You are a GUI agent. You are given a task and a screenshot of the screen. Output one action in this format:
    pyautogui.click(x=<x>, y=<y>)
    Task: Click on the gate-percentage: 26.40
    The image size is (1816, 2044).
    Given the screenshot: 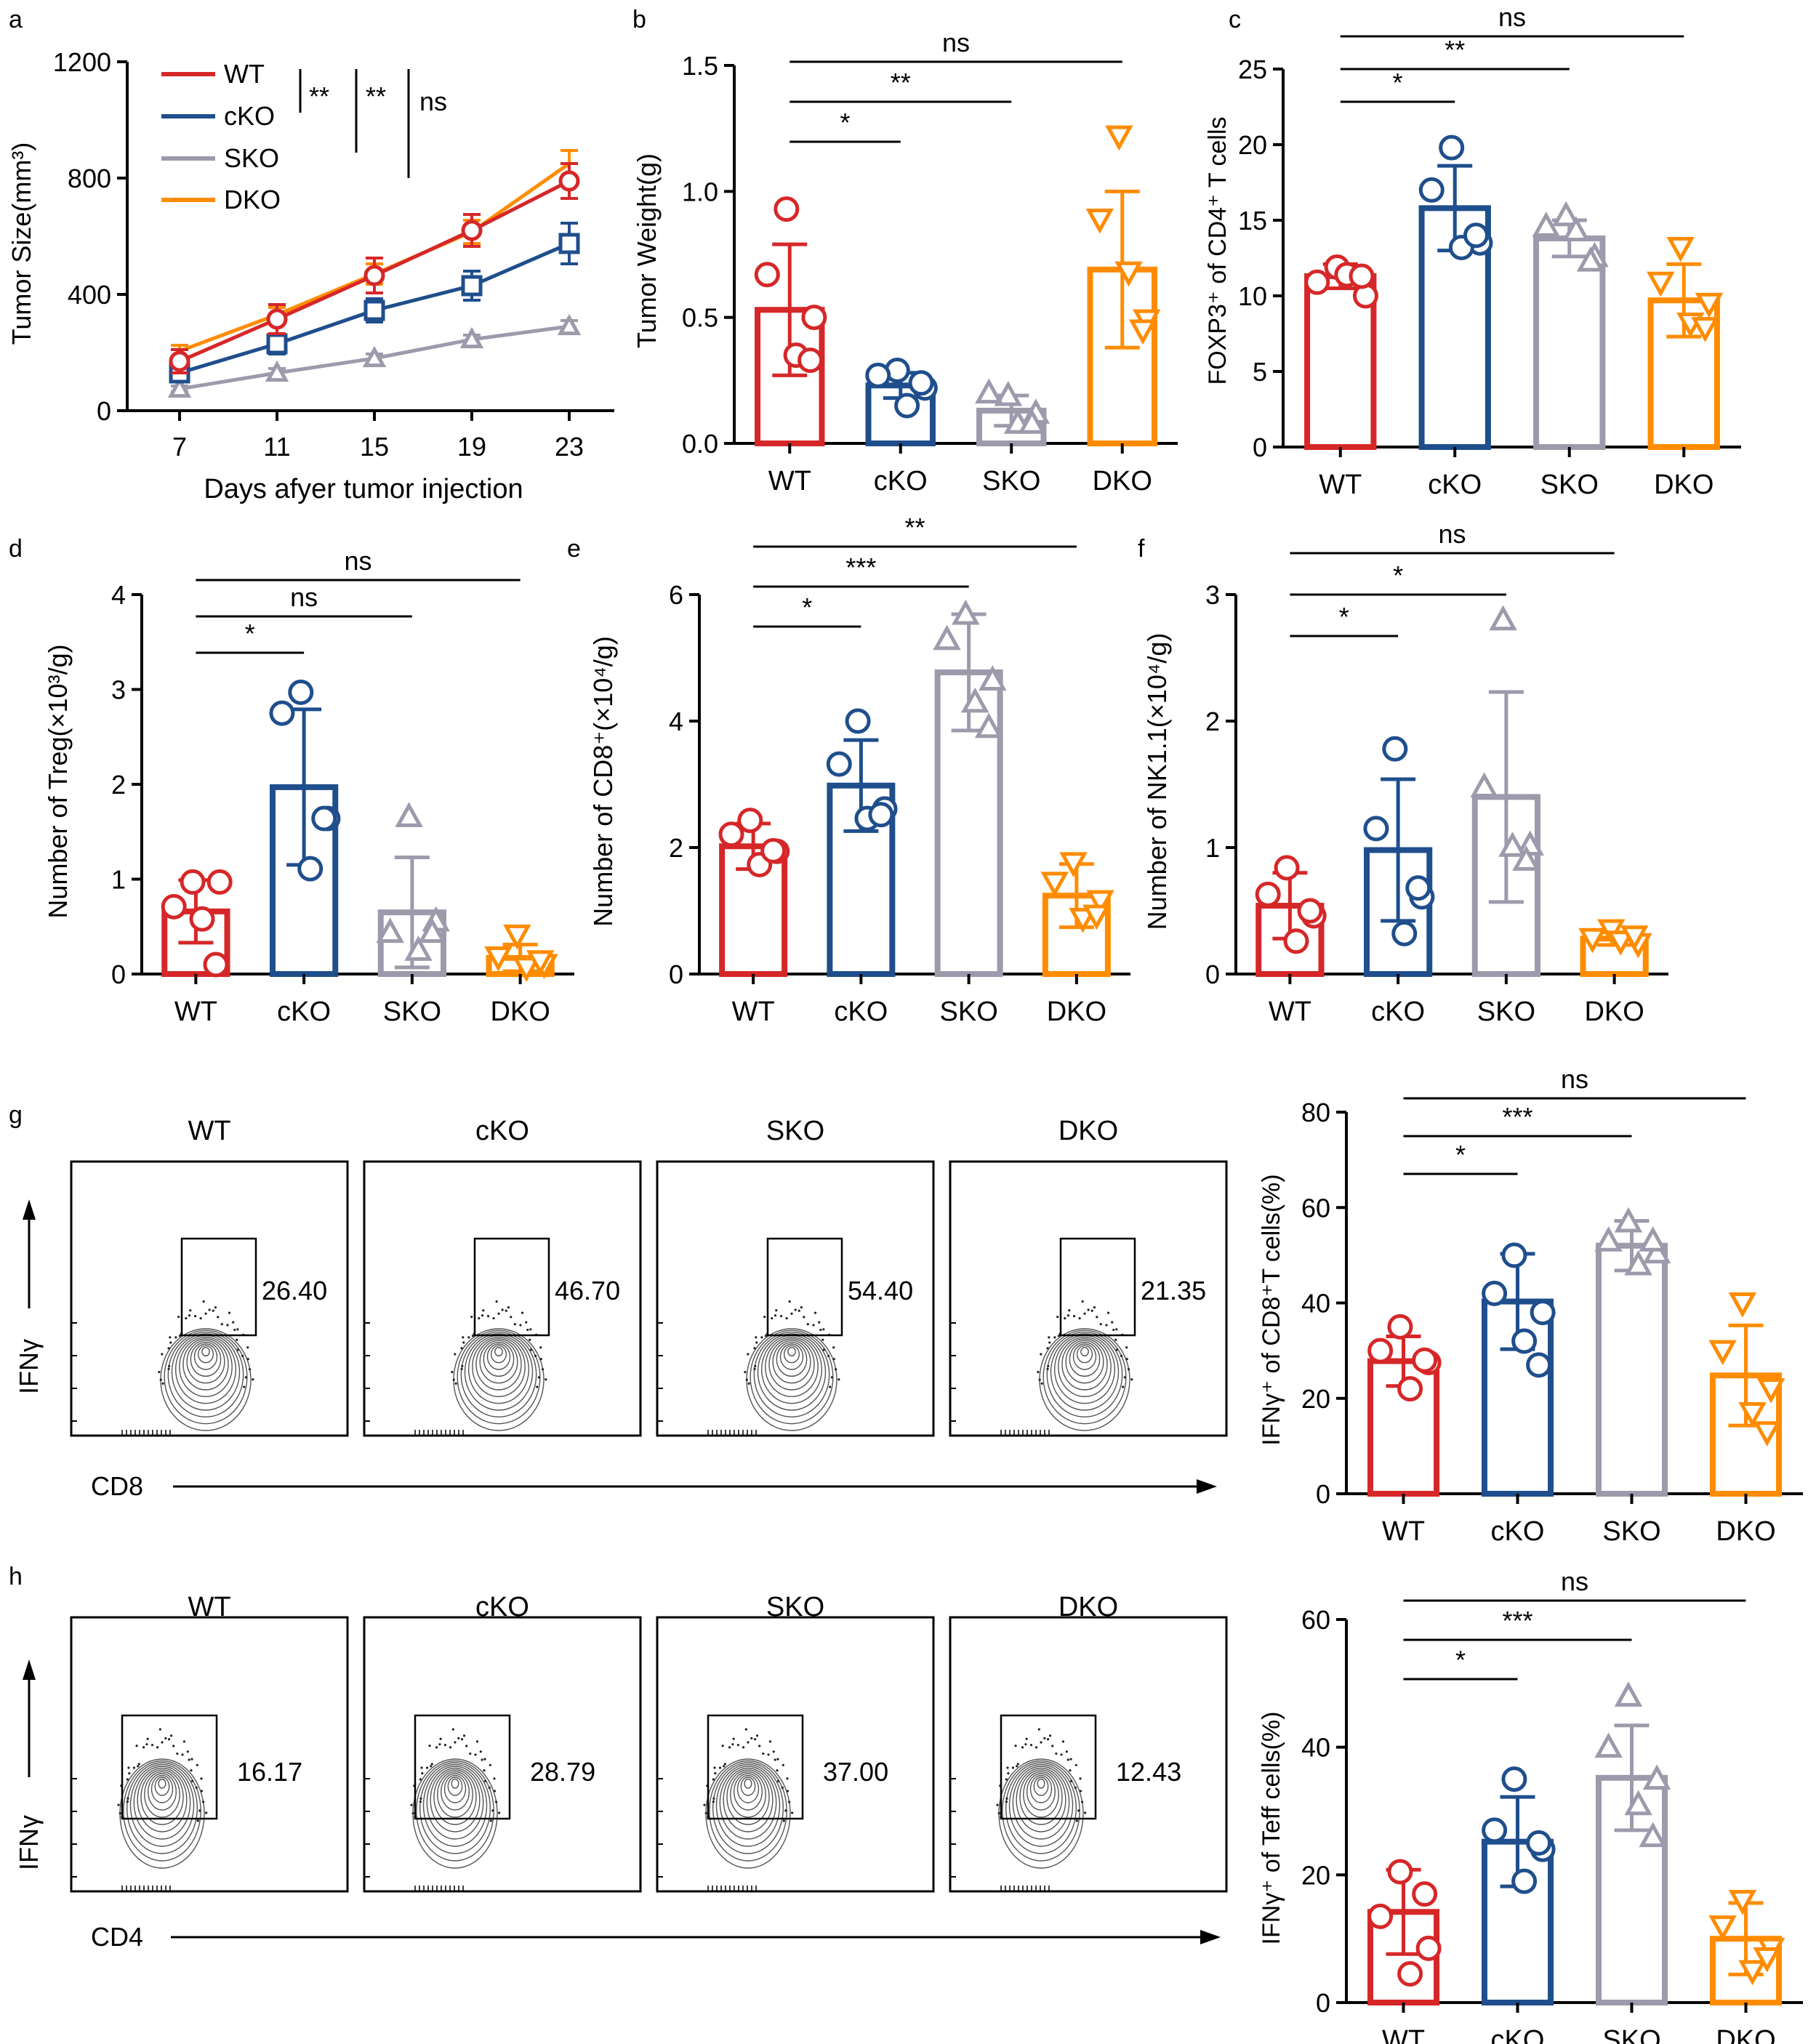 What is the action you would take?
    pyautogui.click(x=294, y=1290)
    